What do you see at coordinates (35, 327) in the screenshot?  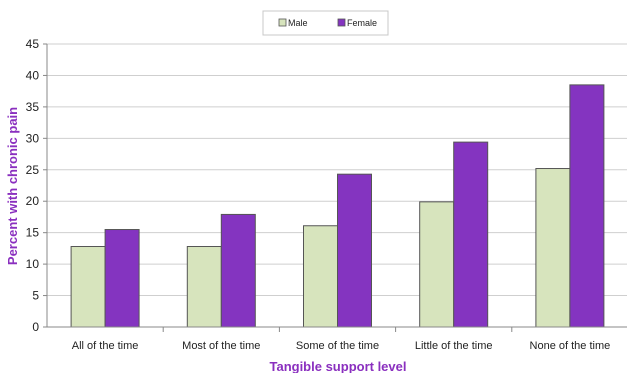 I see `y-tick-label: 0` at bounding box center [35, 327].